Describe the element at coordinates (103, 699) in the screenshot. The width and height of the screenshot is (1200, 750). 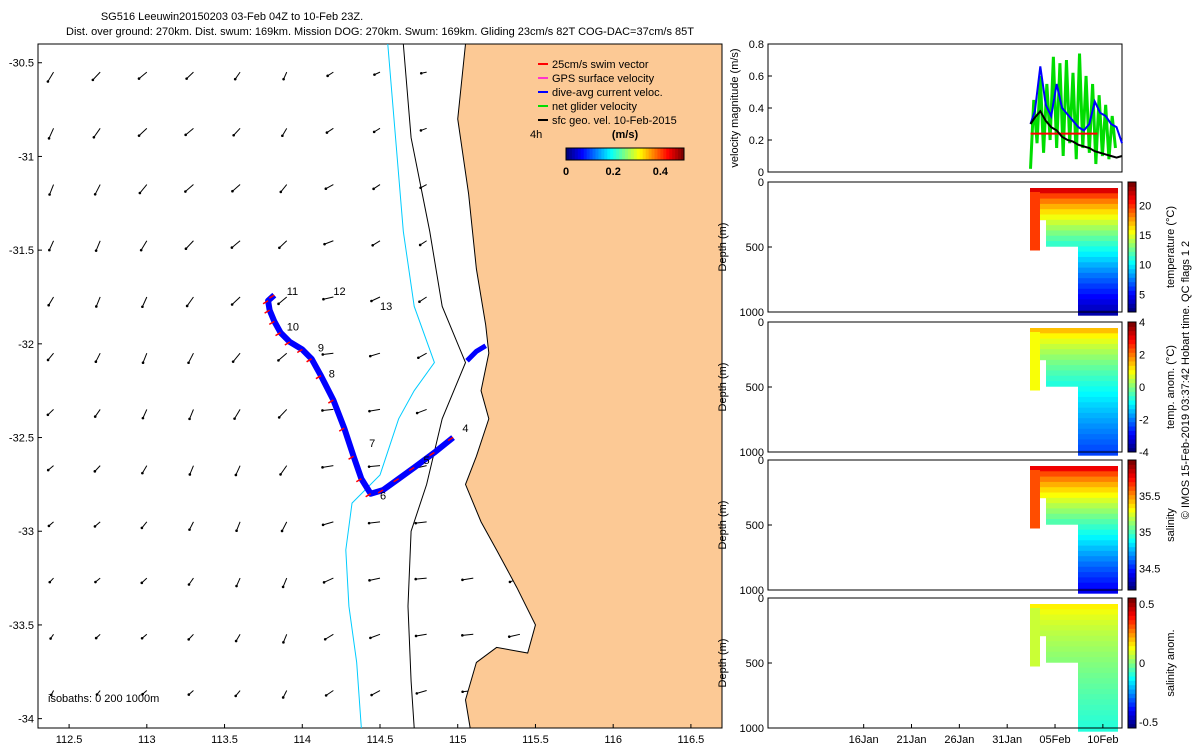
I see `isobath-note: isobaths: 0 200 1000m` at that location.